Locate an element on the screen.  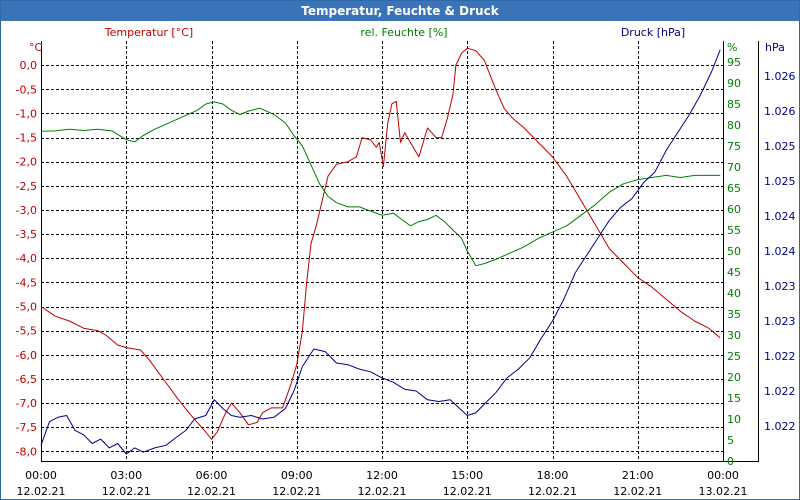
temperature-unit-label: °C is located at coordinates (36, 47).